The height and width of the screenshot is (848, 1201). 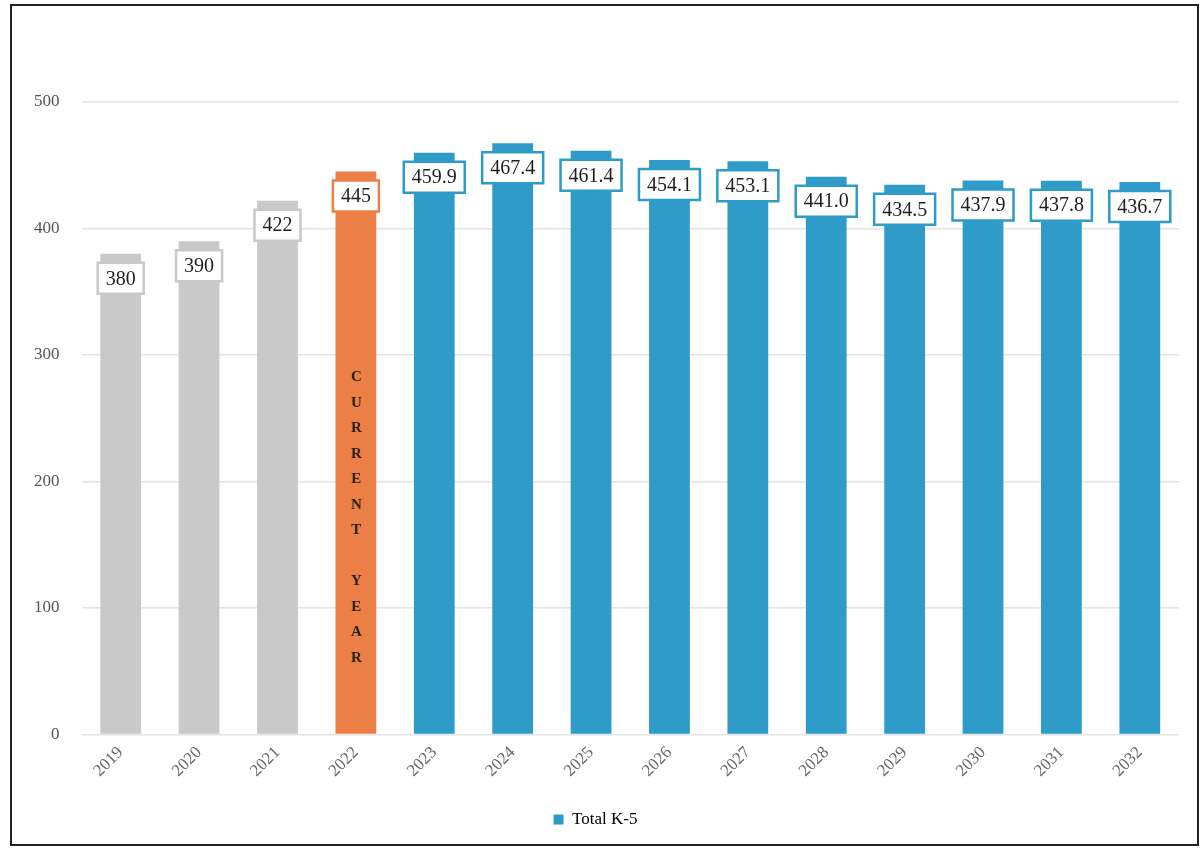 What do you see at coordinates (199, 264) in the screenshot?
I see `data-label: 390` at bounding box center [199, 264].